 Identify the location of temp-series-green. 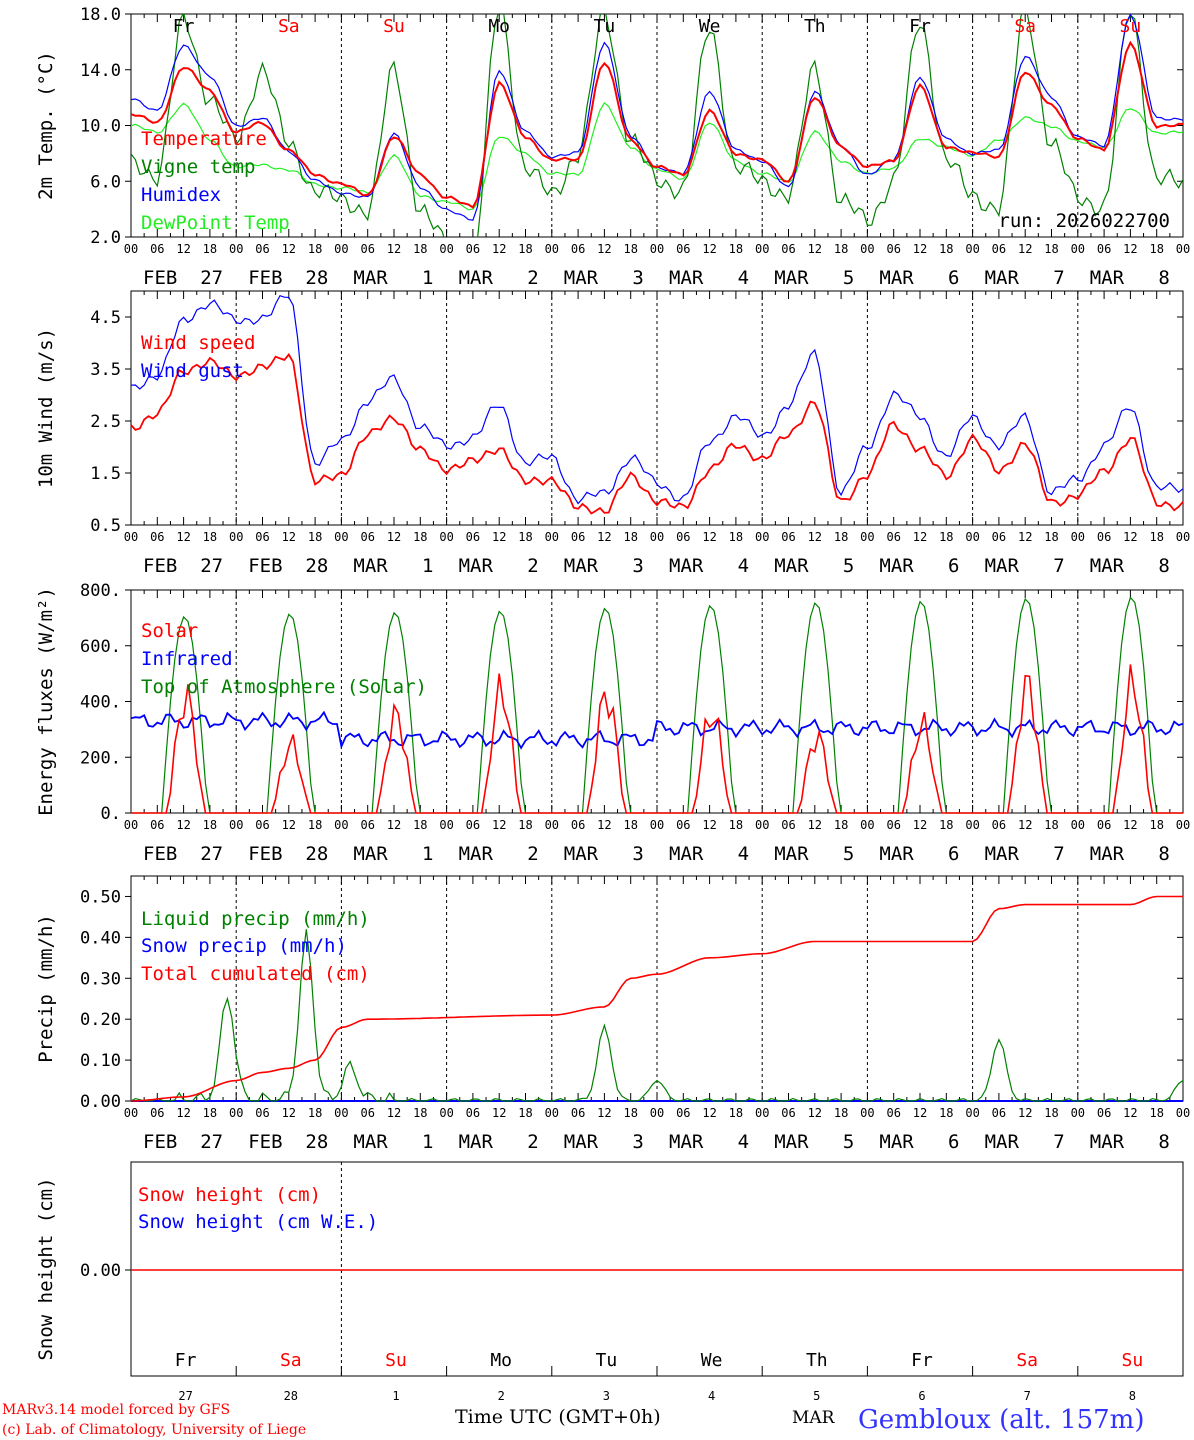
(657, 125).